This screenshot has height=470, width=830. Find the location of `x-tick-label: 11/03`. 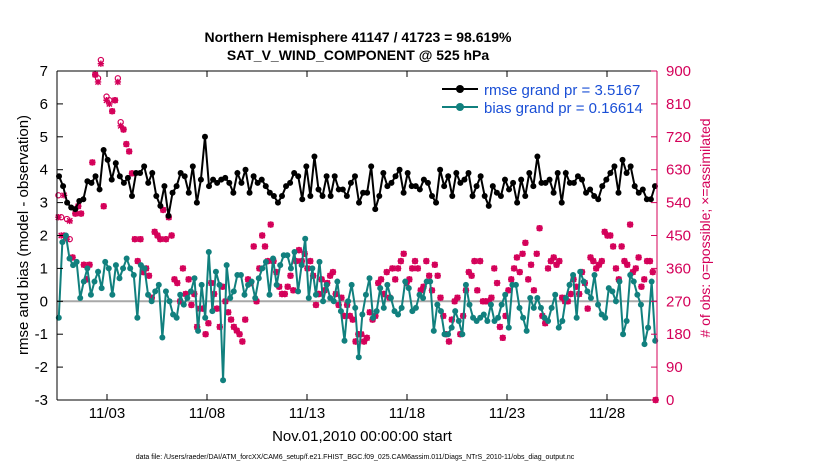

x-tick-label: 11/03 is located at coordinates (107, 413).